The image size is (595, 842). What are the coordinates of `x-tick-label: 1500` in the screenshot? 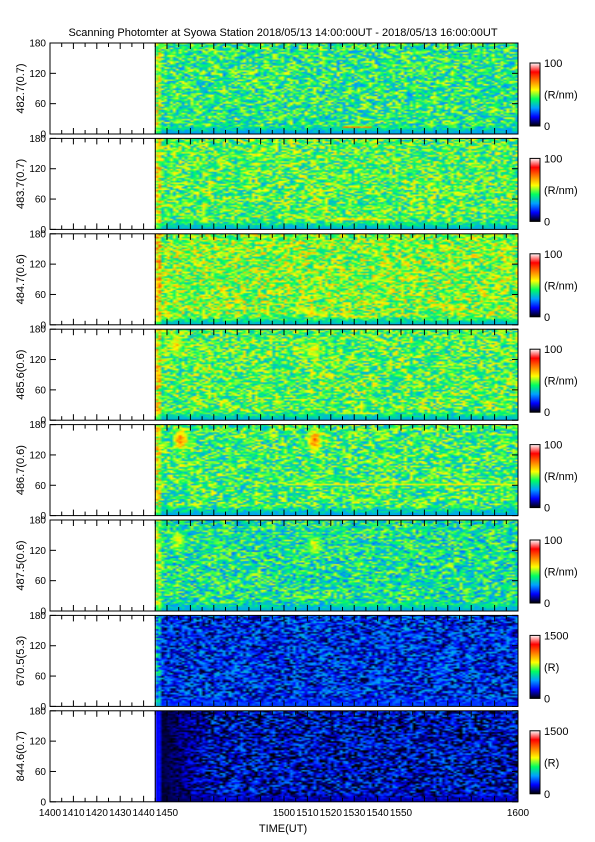 It's located at (284, 813).